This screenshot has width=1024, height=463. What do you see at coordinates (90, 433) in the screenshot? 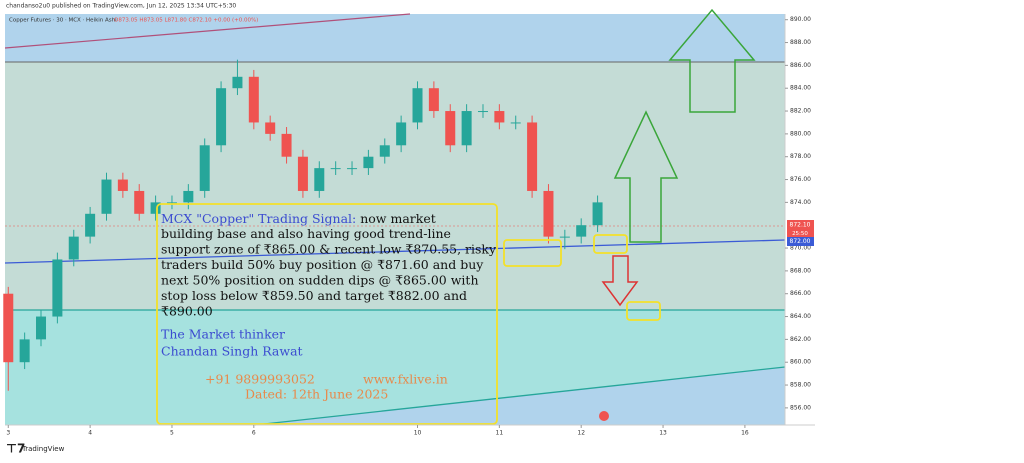
I see `x-tick-label: 4` at bounding box center [90, 433].